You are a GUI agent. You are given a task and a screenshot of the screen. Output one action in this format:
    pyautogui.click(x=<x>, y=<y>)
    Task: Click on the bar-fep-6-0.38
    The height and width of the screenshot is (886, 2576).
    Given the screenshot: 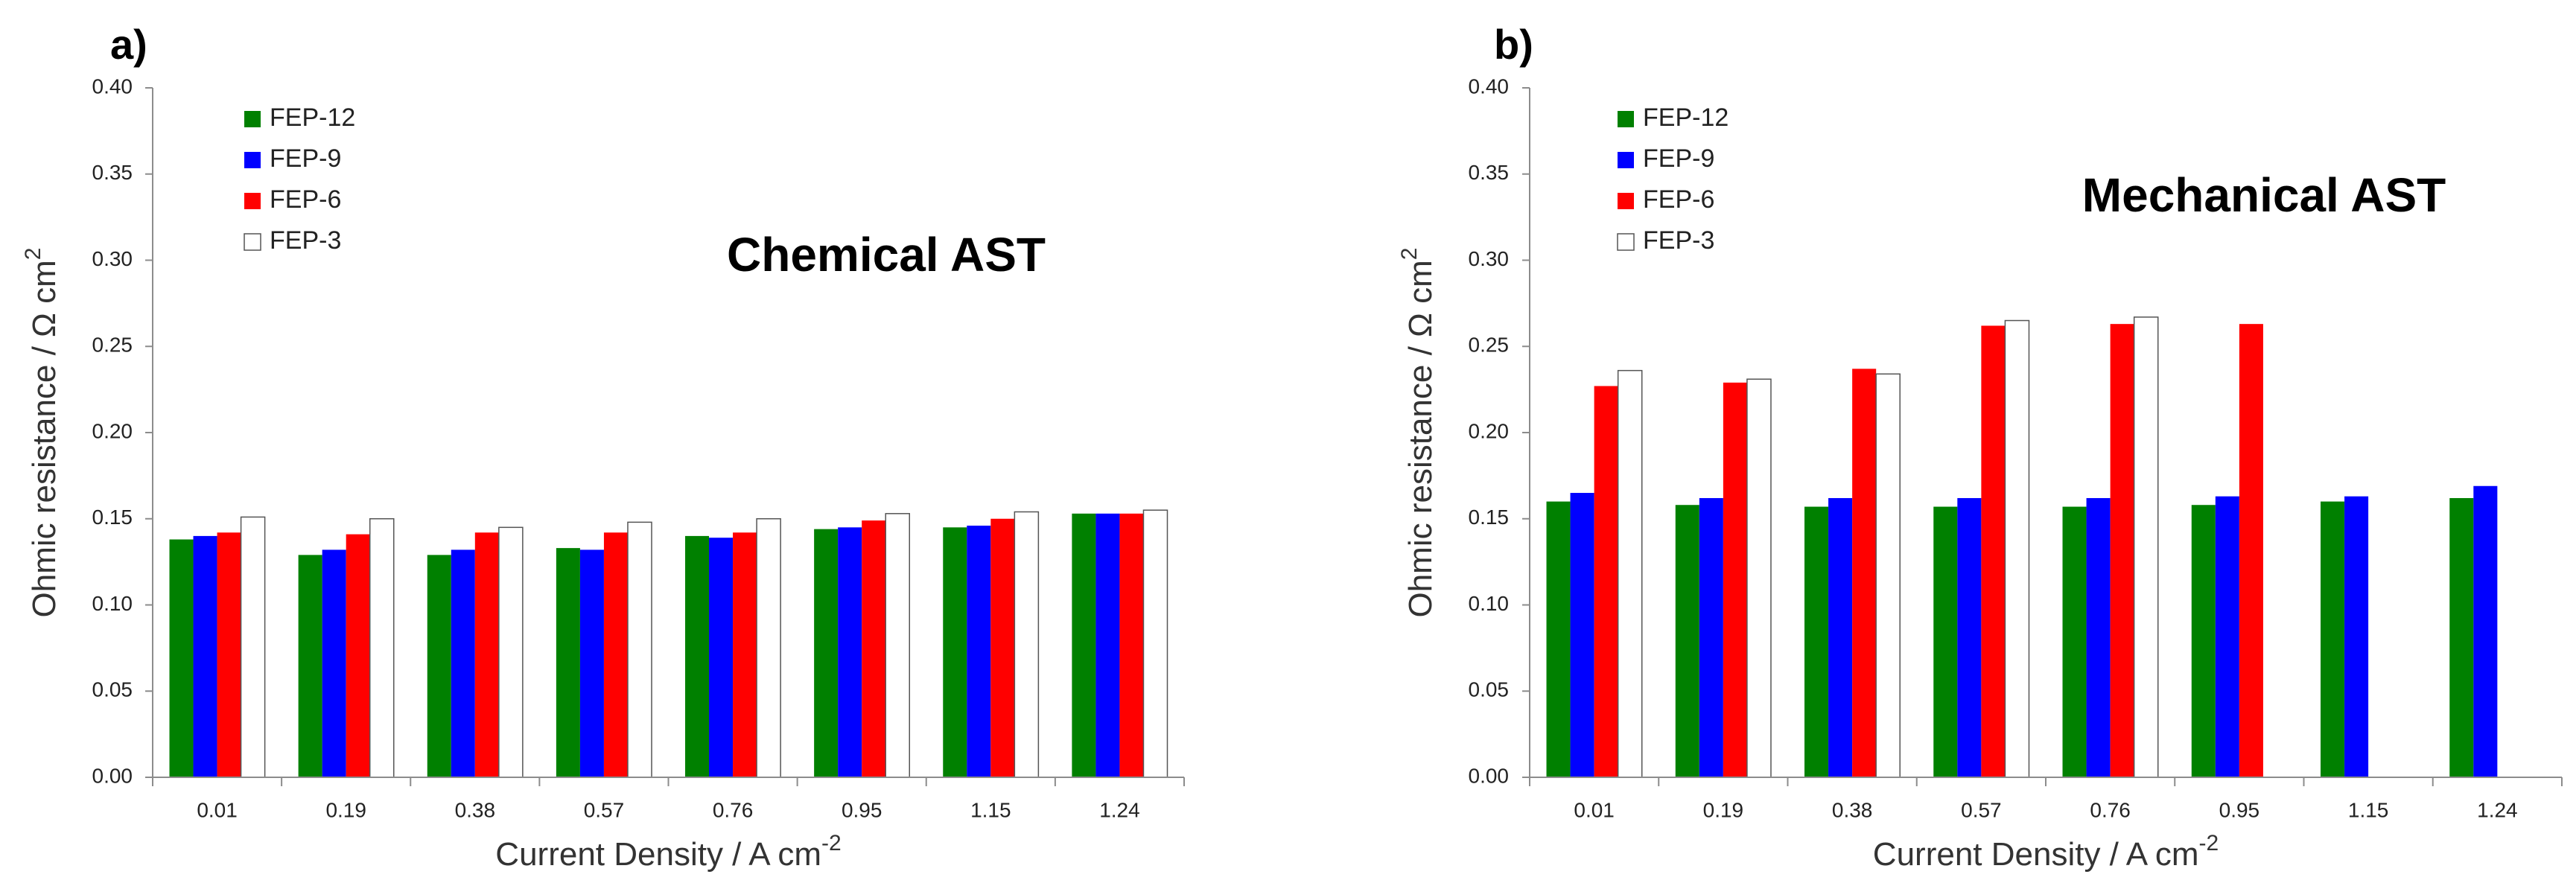 What is the action you would take?
    pyautogui.click(x=486, y=654)
    